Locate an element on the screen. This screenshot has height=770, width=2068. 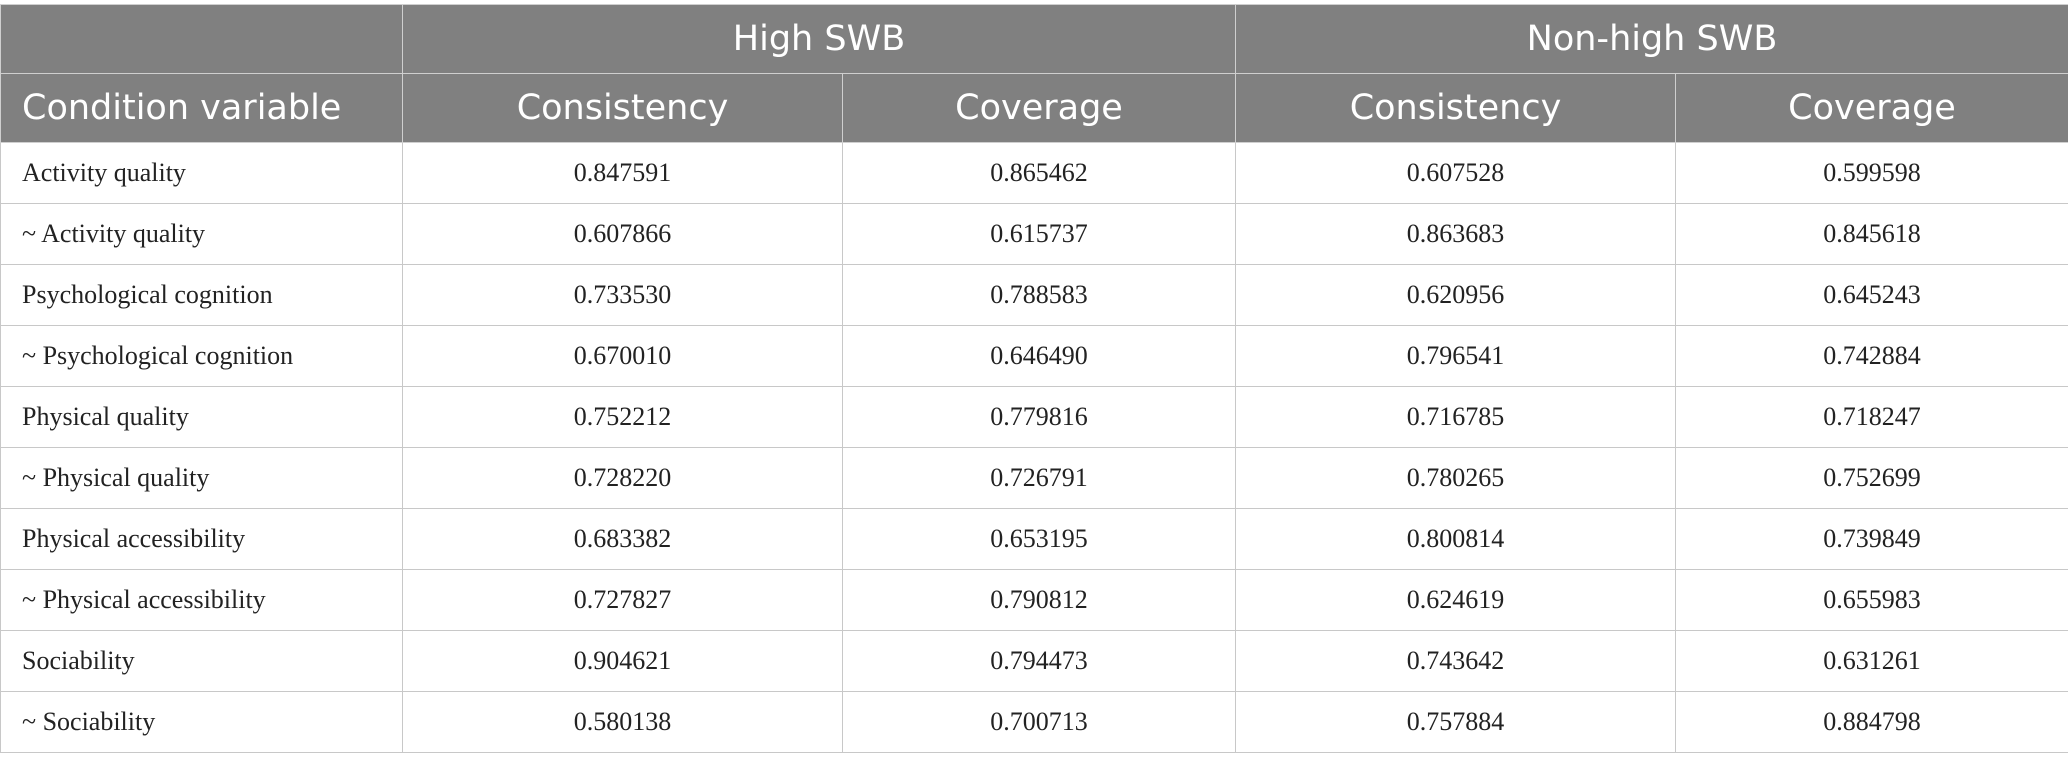
cell-high-consistency: 0.847591 is located at coordinates (622, 173).